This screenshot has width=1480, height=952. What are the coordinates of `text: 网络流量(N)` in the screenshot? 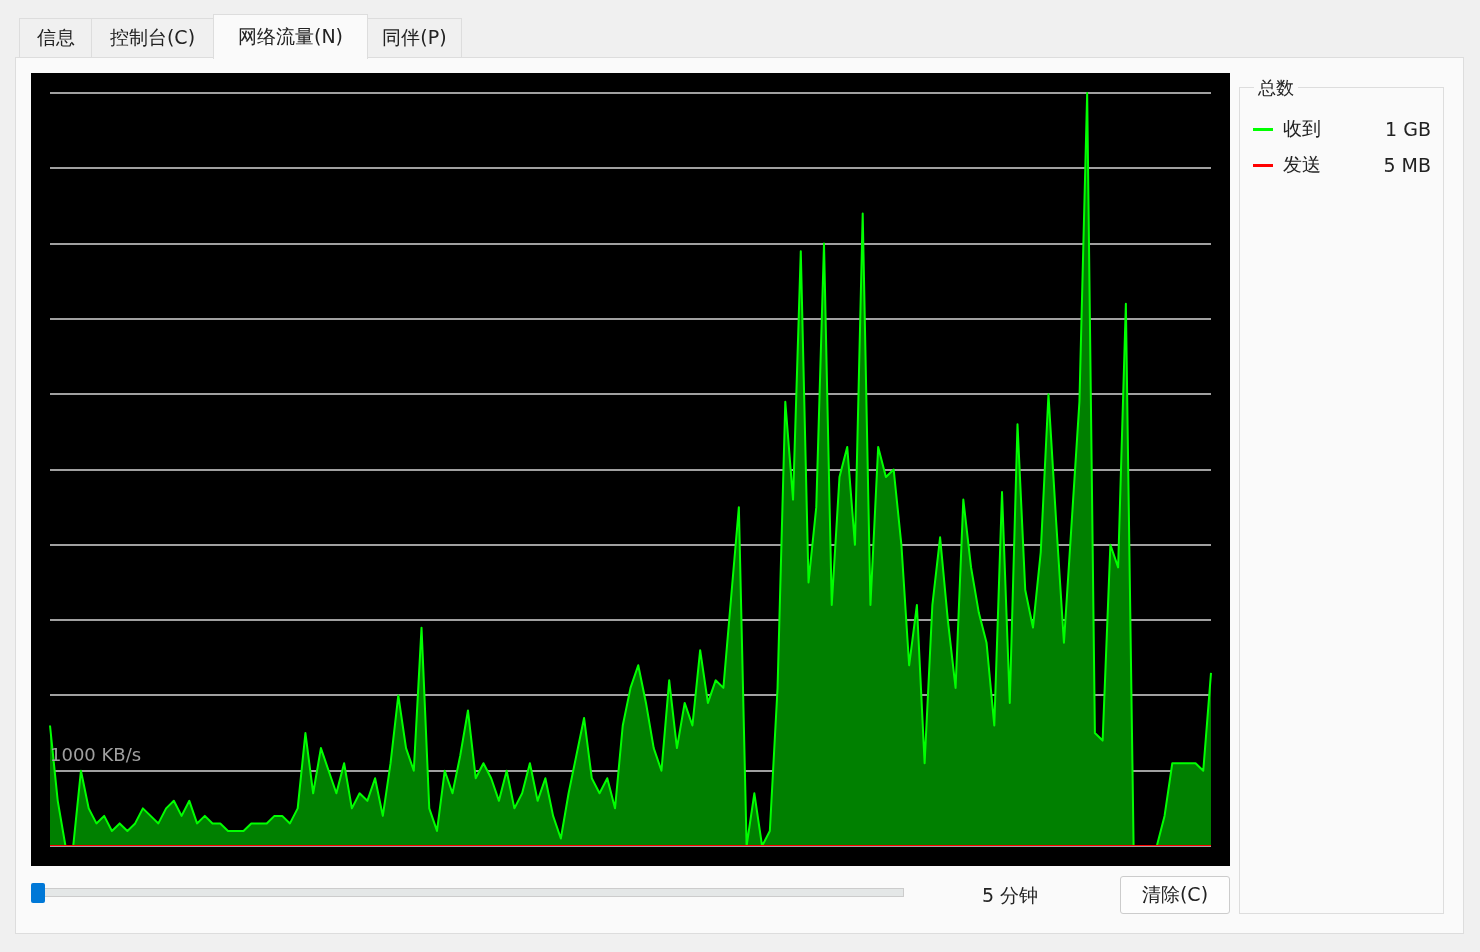 It's located at (290, 36).